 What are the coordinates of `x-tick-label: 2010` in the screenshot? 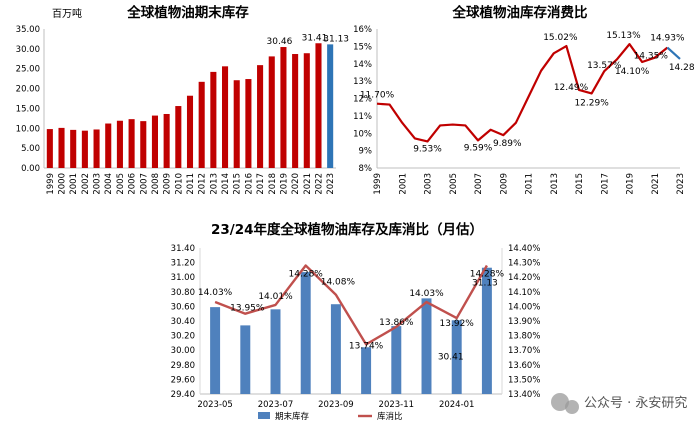 It's located at (179, 184).